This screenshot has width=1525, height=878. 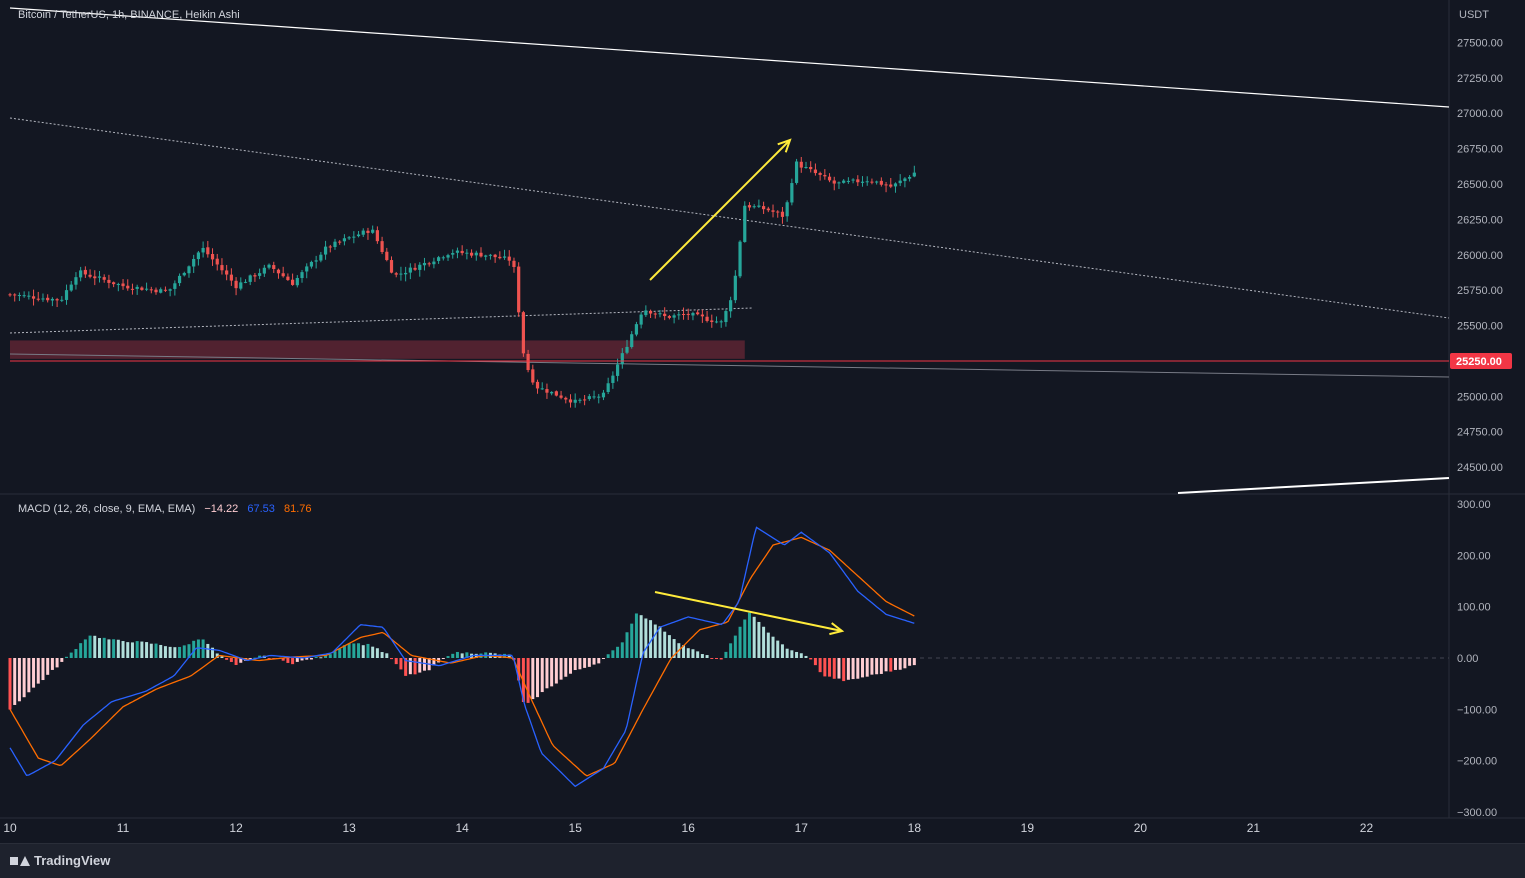 What do you see at coordinates (462, 661) in the screenshot?
I see `macd-histogram-layer` at bounding box center [462, 661].